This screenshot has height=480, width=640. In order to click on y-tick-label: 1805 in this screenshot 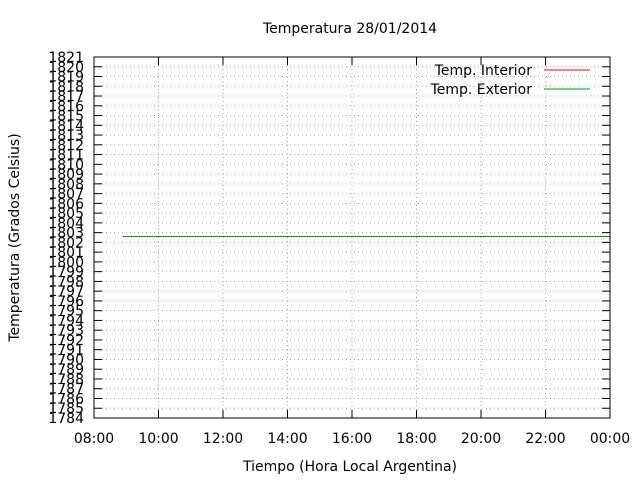, I will do `click(66, 214)`.